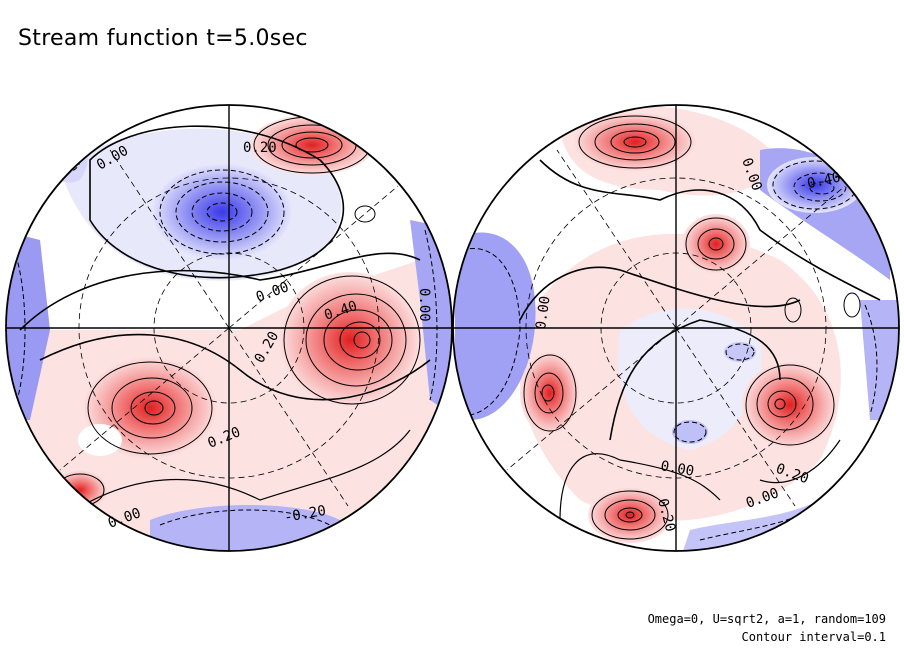  I want to click on right-pos-cell-center, so click(716, 244).